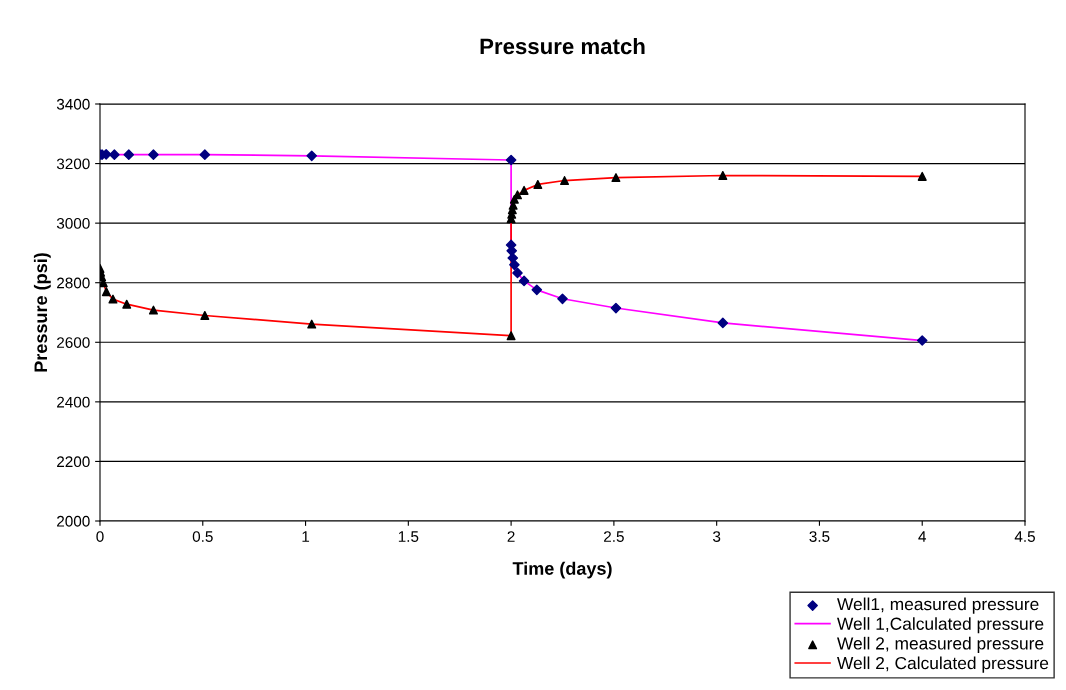 This screenshot has width=1066, height=690. What do you see at coordinates (73, 223) in the screenshot?
I see `y-tick-label: 3000` at bounding box center [73, 223].